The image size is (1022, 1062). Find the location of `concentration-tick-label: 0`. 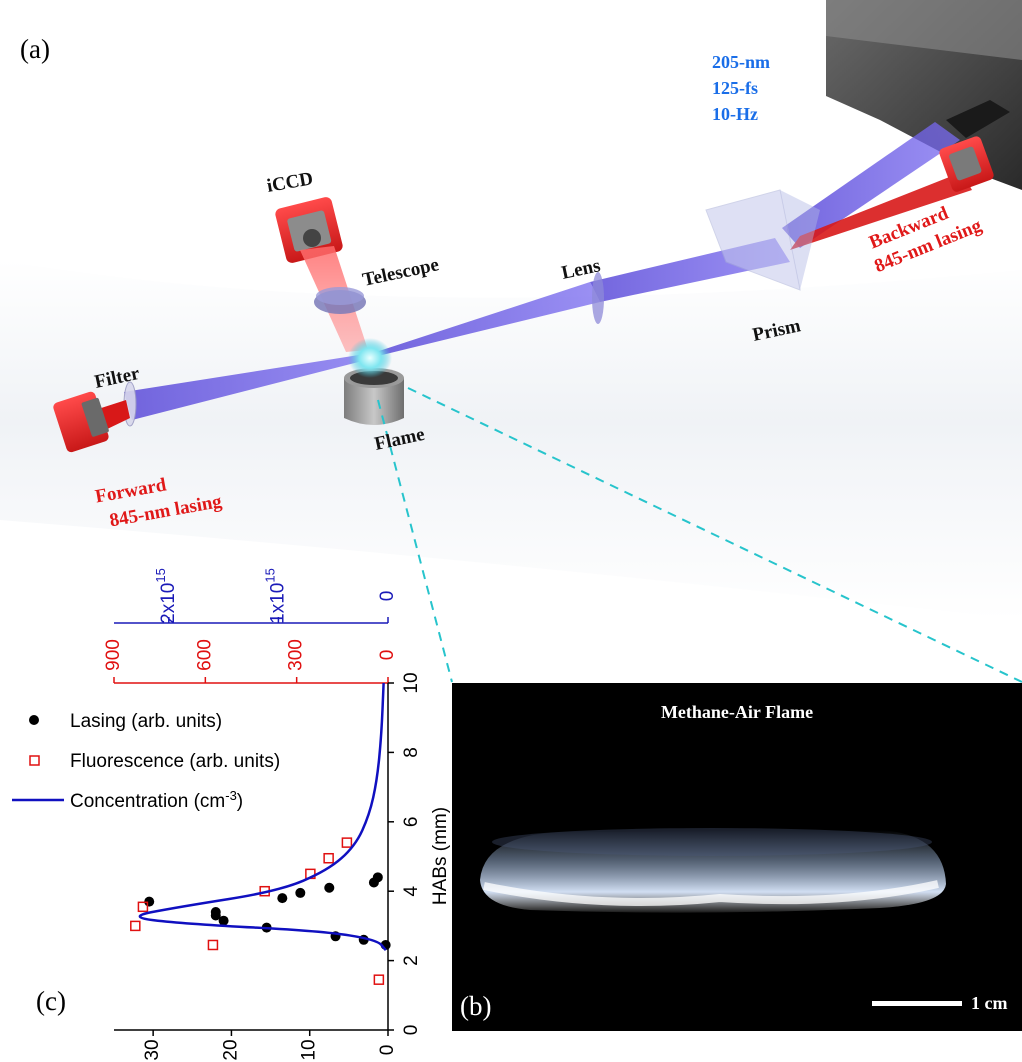

concentration-tick-label: 0 is located at coordinates (387, 596).